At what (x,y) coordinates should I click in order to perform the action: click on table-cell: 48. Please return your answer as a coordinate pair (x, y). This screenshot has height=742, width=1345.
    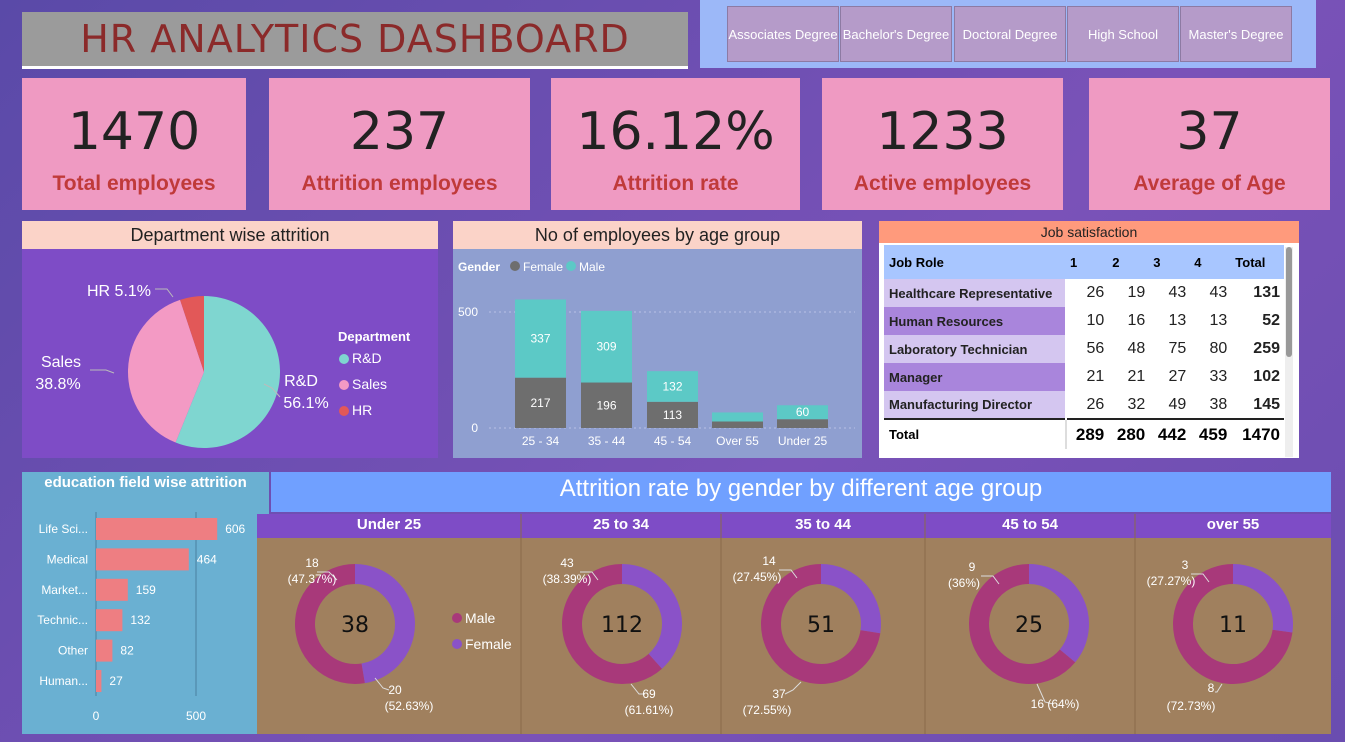
    Looking at the image, I should click on (1136, 348).